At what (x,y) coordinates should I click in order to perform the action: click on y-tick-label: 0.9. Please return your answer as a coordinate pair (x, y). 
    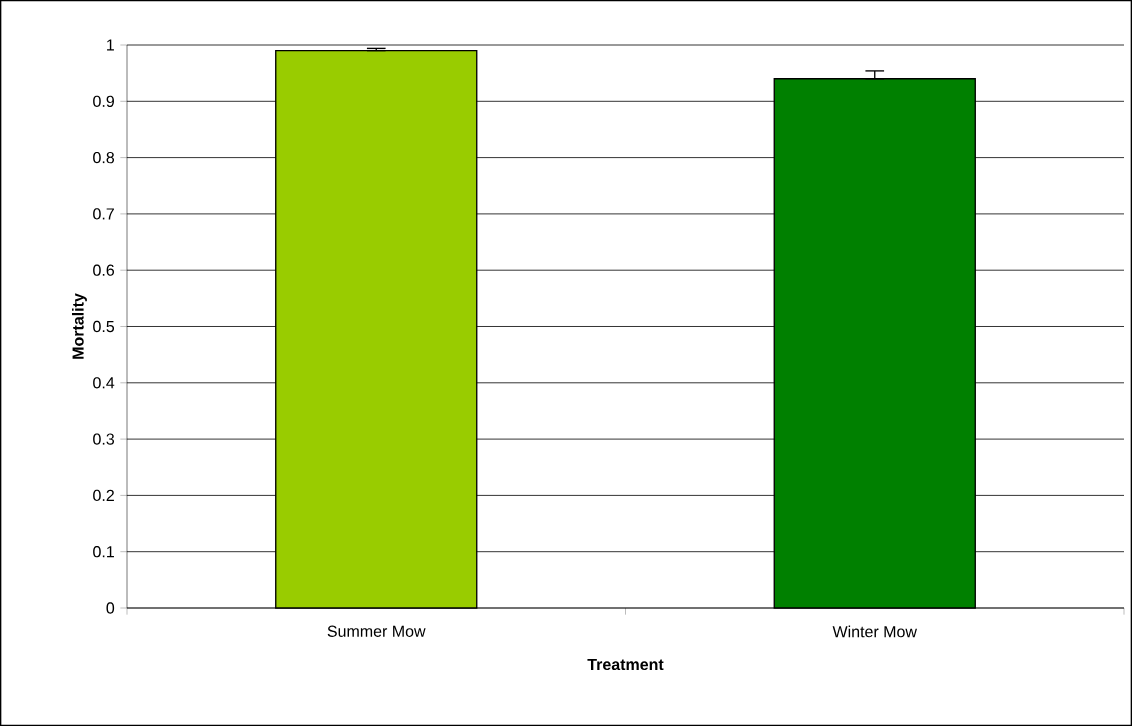
    Looking at the image, I should click on (103, 101).